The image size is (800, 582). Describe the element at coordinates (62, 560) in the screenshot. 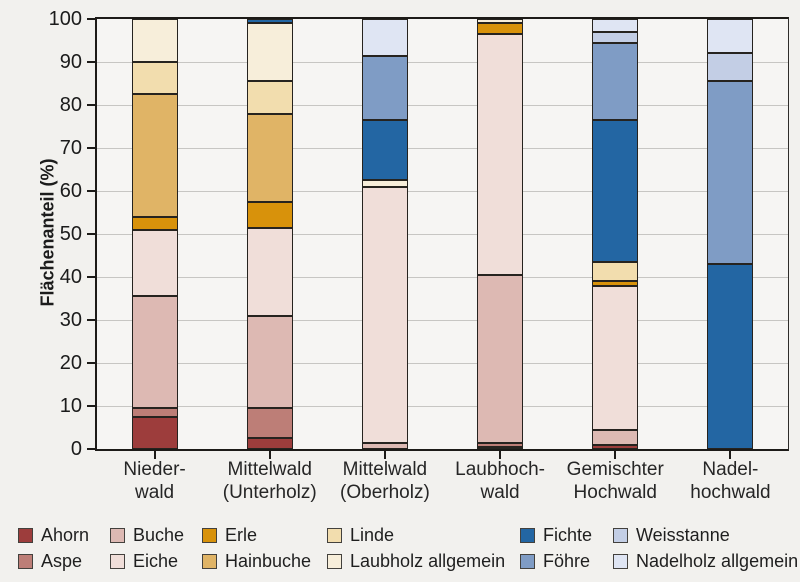

I see `legend-label-aspe: Aspe` at that location.